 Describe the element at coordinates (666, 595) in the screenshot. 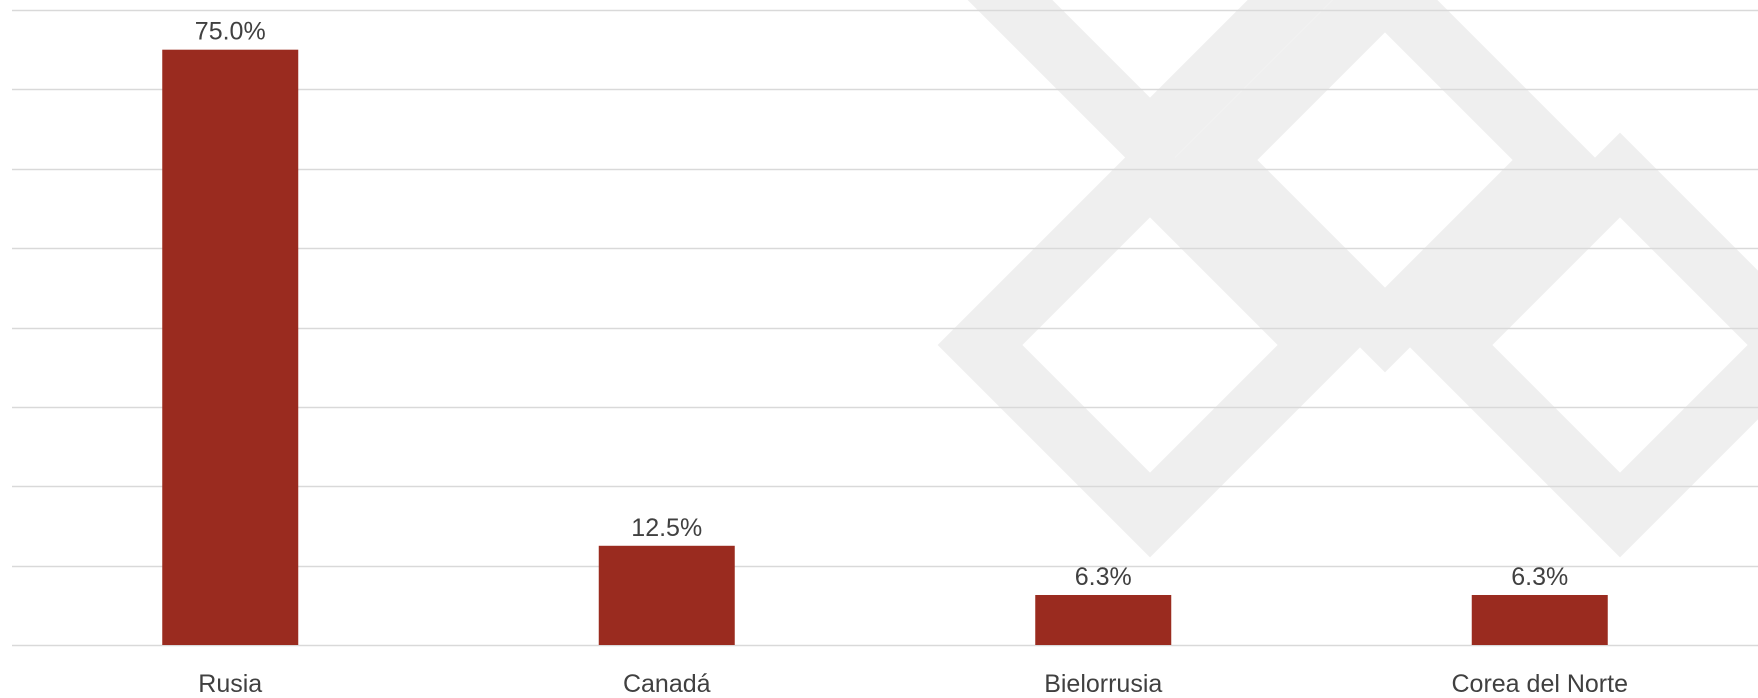

I see `bar-canada` at that location.